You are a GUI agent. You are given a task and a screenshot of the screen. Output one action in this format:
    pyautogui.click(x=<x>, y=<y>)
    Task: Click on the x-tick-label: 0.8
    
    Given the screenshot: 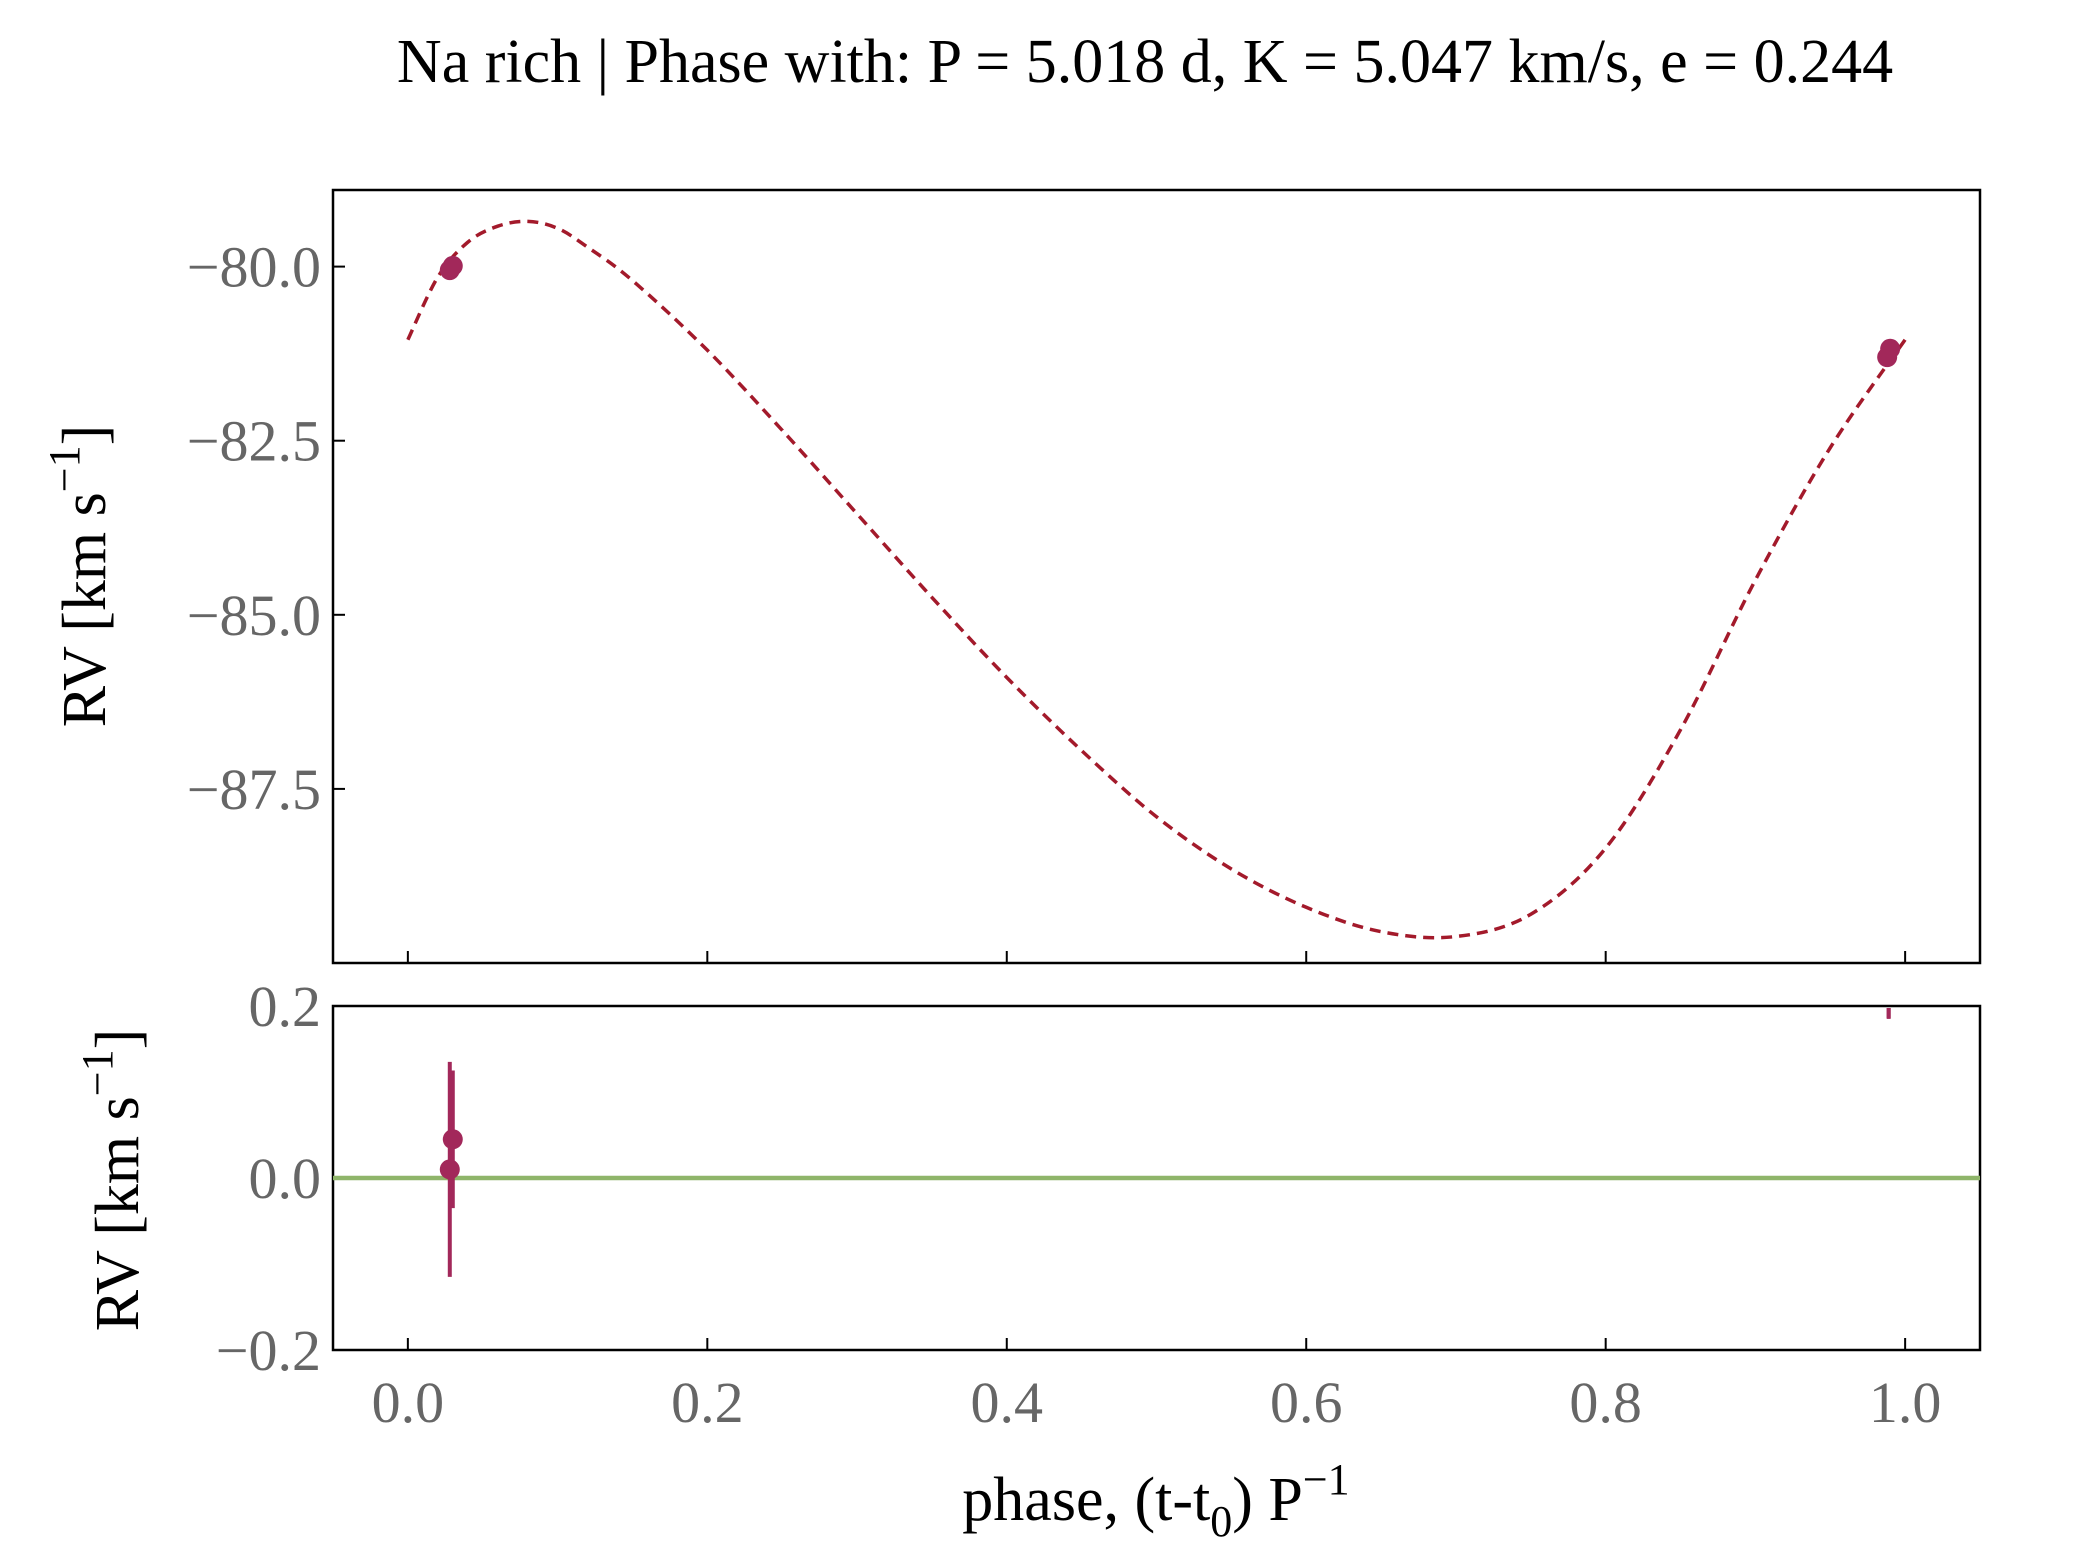 What is the action you would take?
    pyautogui.click(x=1605, y=1402)
    